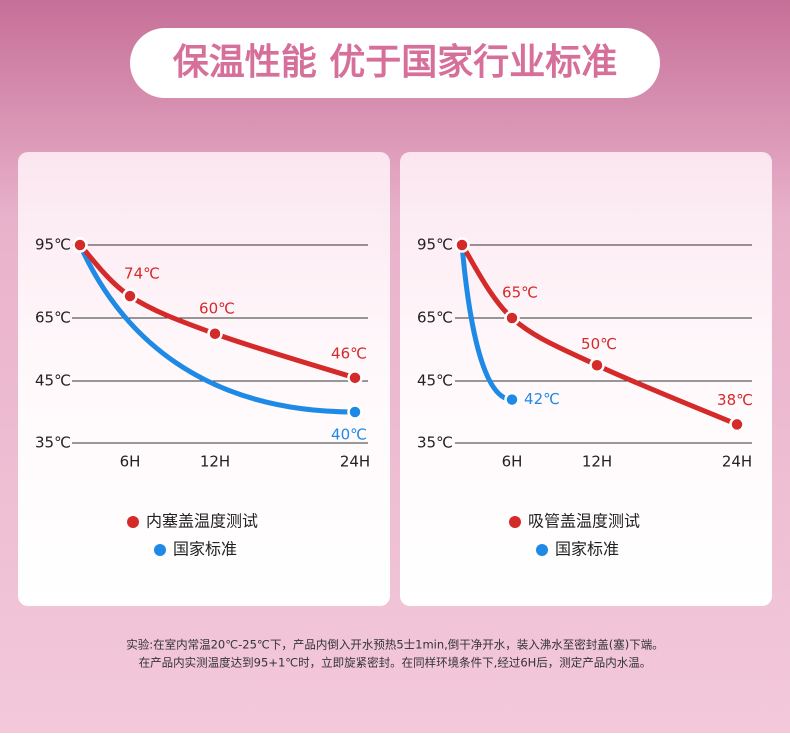  Describe the element at coordinates (520, 293) in the screenshot. I see `data-label: 65℃` at that location.